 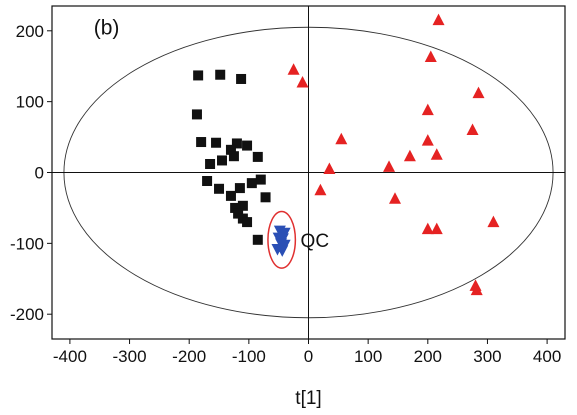 What do you see at coordinates (70, 356) in the screenshot?
I see `x-tick-label-0: -400` at bounding box center [70, 356].